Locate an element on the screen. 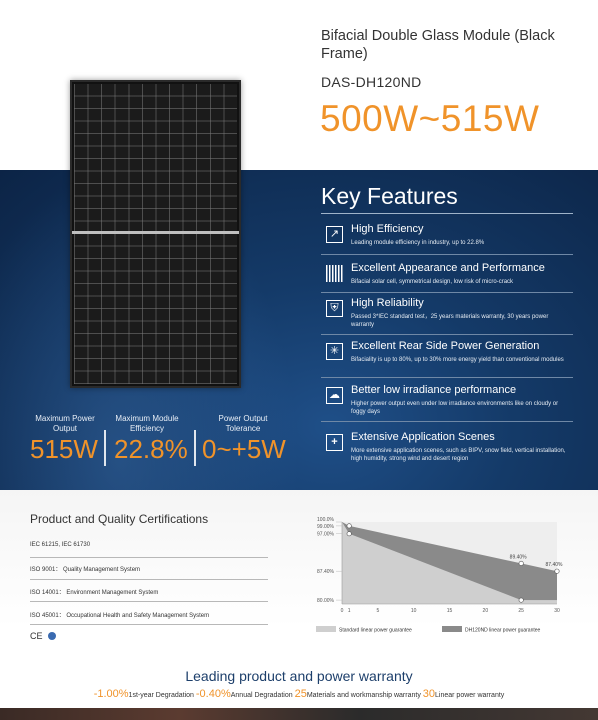 This screenshot has height=720, width=598. legend-swatch-standard is located at coordinates (326, 629).